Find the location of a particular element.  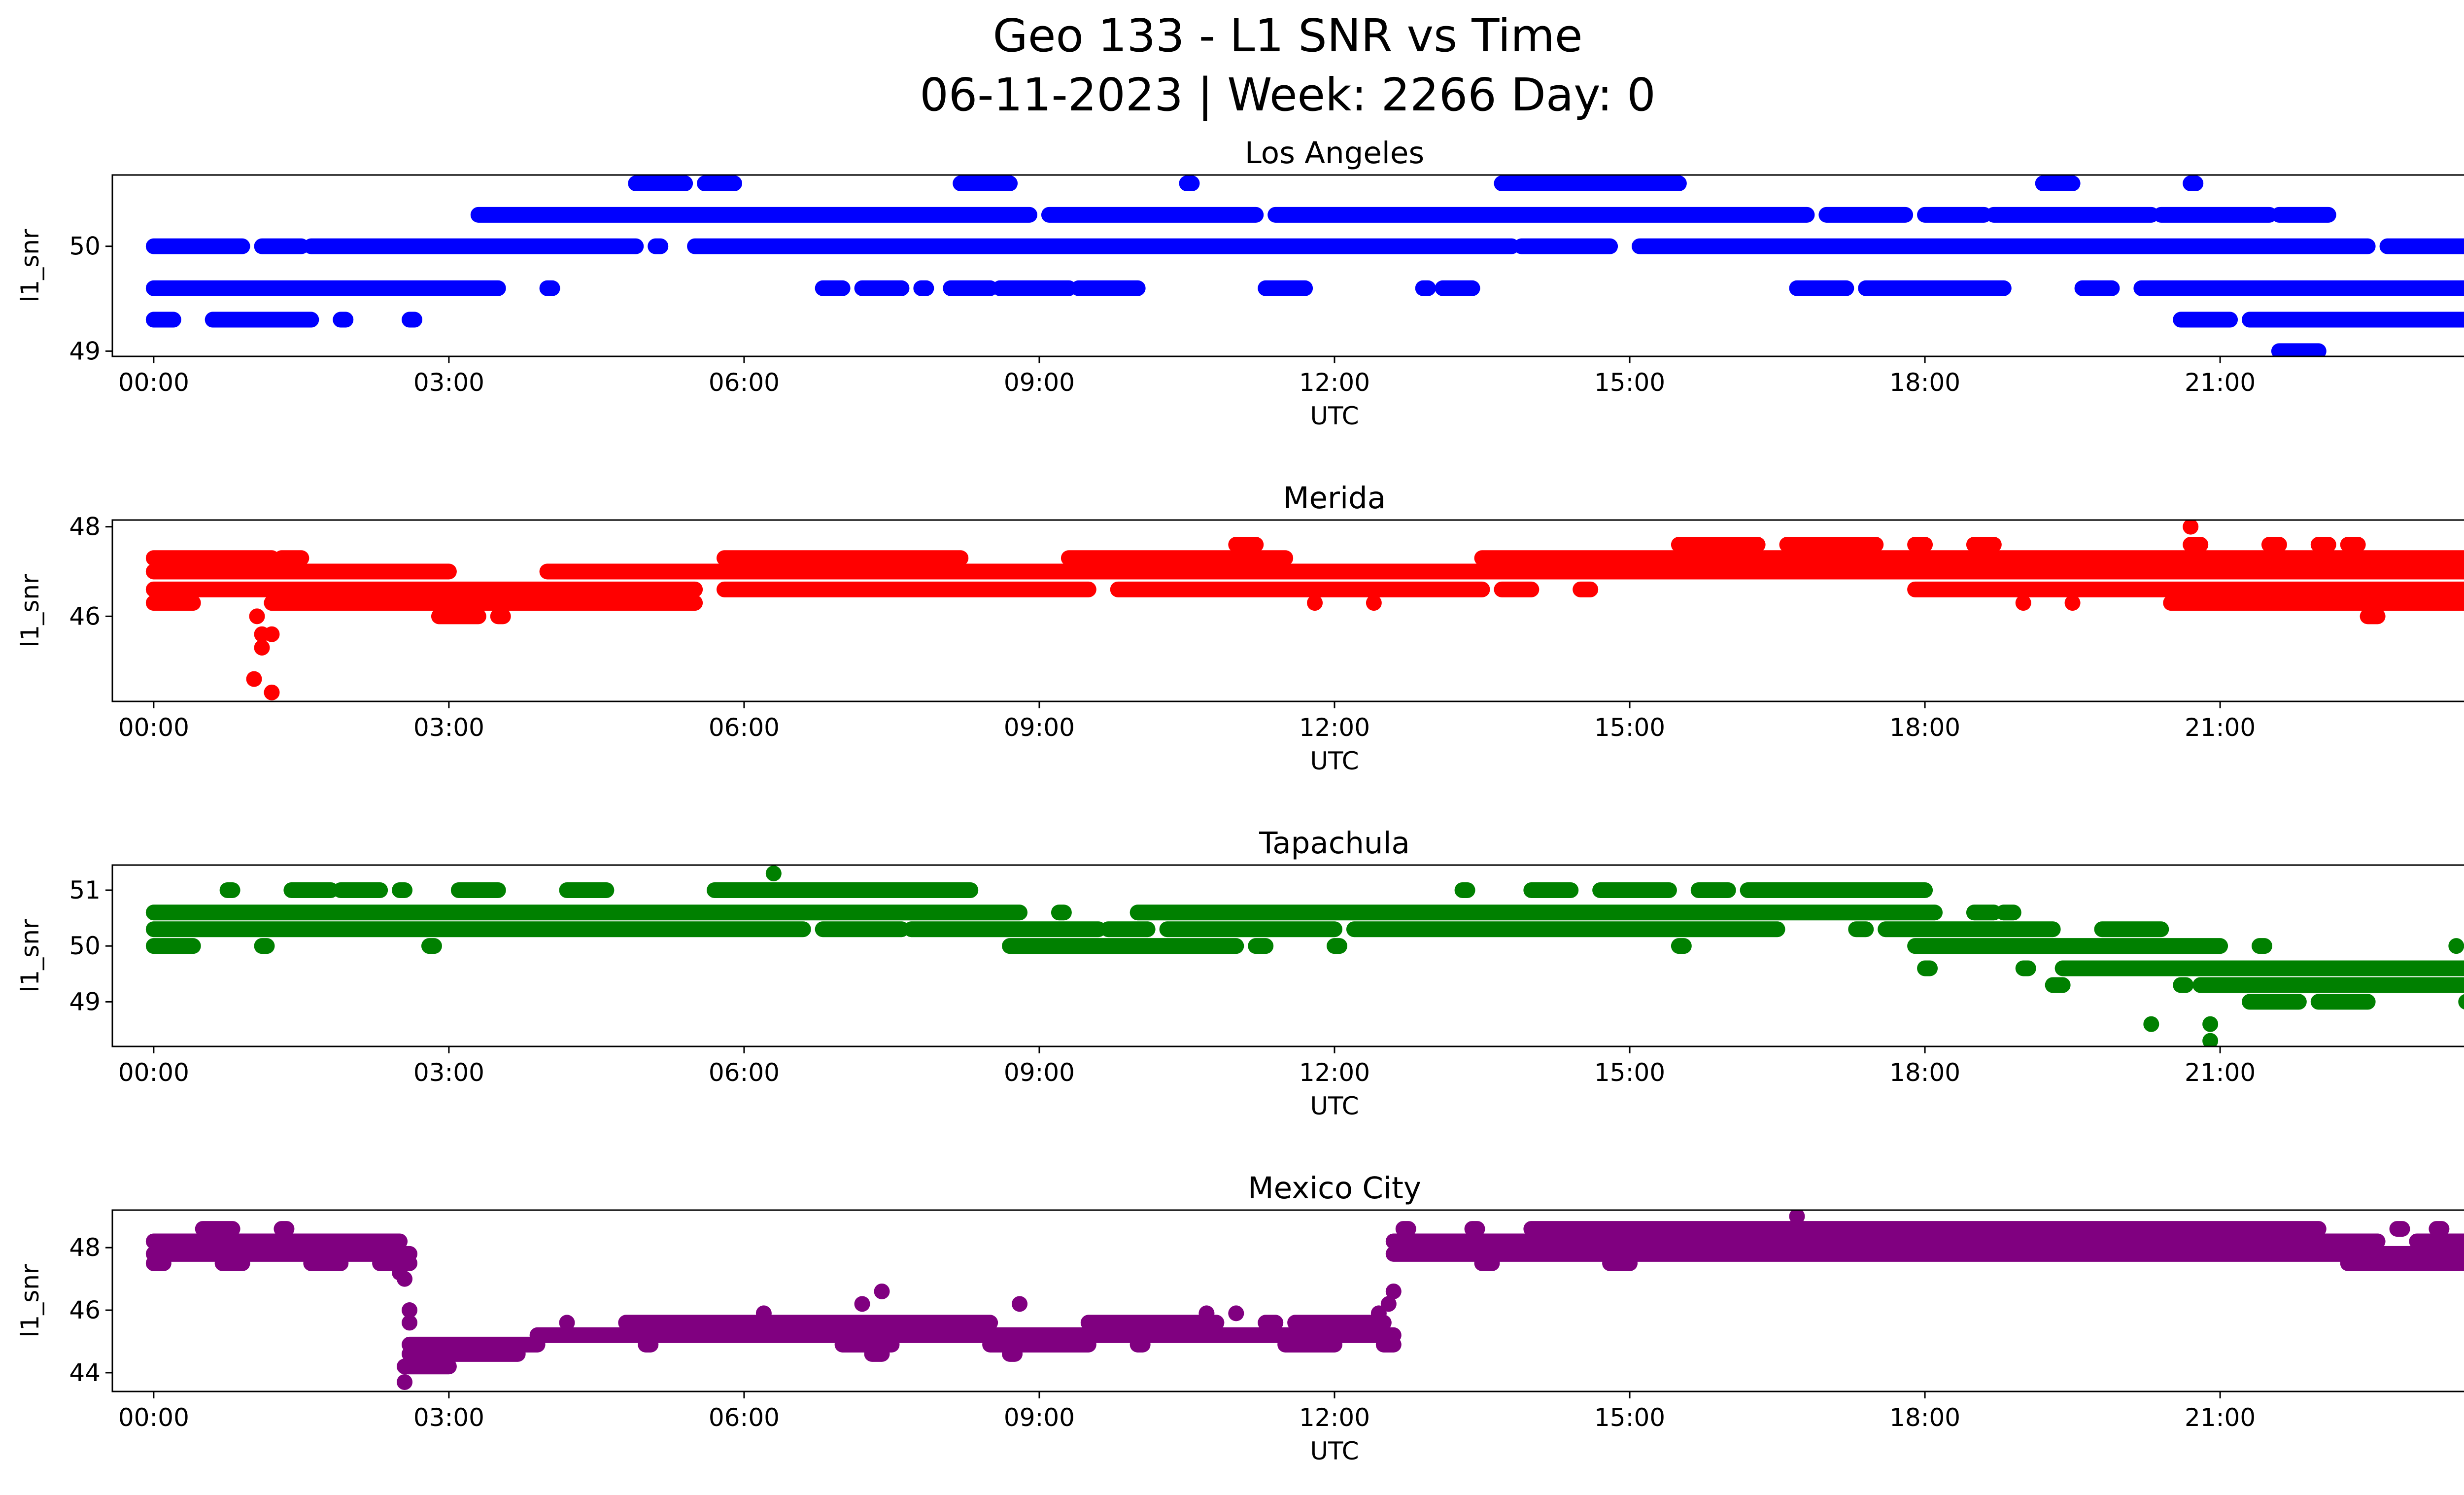

figure-title-line-1: Geo 133 - L1 SNR vs Time is located at coordinates (1287, 35).